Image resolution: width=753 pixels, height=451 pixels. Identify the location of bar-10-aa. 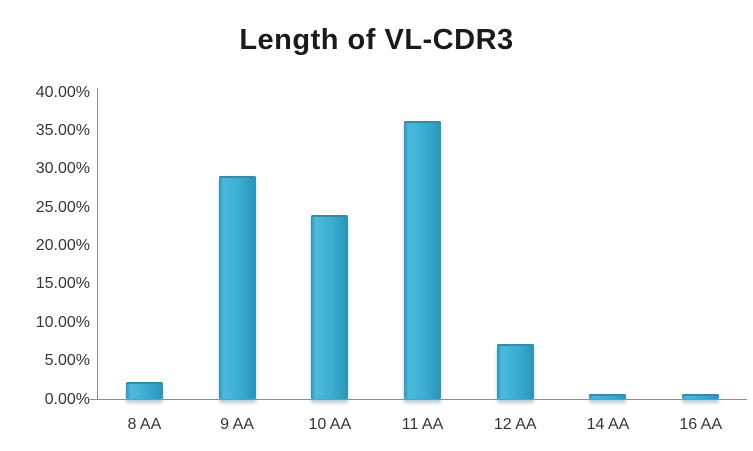
(330, 306).